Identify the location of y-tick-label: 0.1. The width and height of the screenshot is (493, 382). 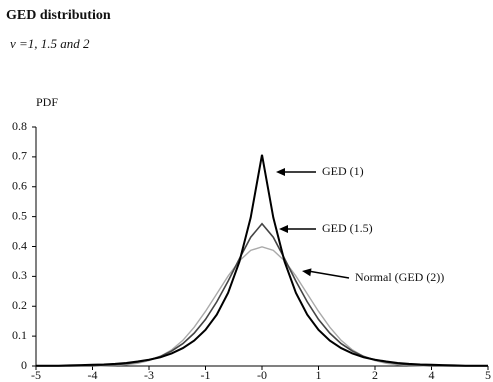
(19, 335).